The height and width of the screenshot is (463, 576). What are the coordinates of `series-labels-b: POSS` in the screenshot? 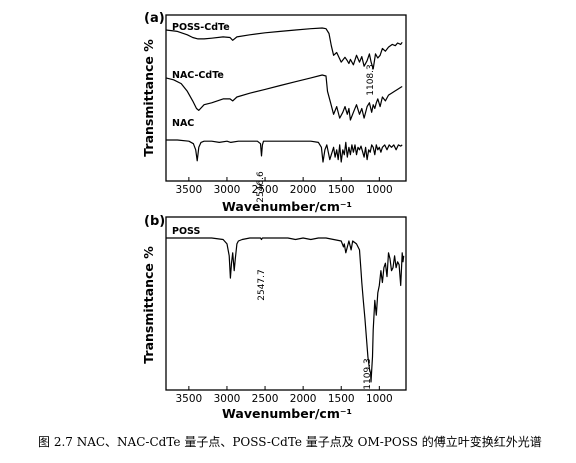 It's located at (186, 231).